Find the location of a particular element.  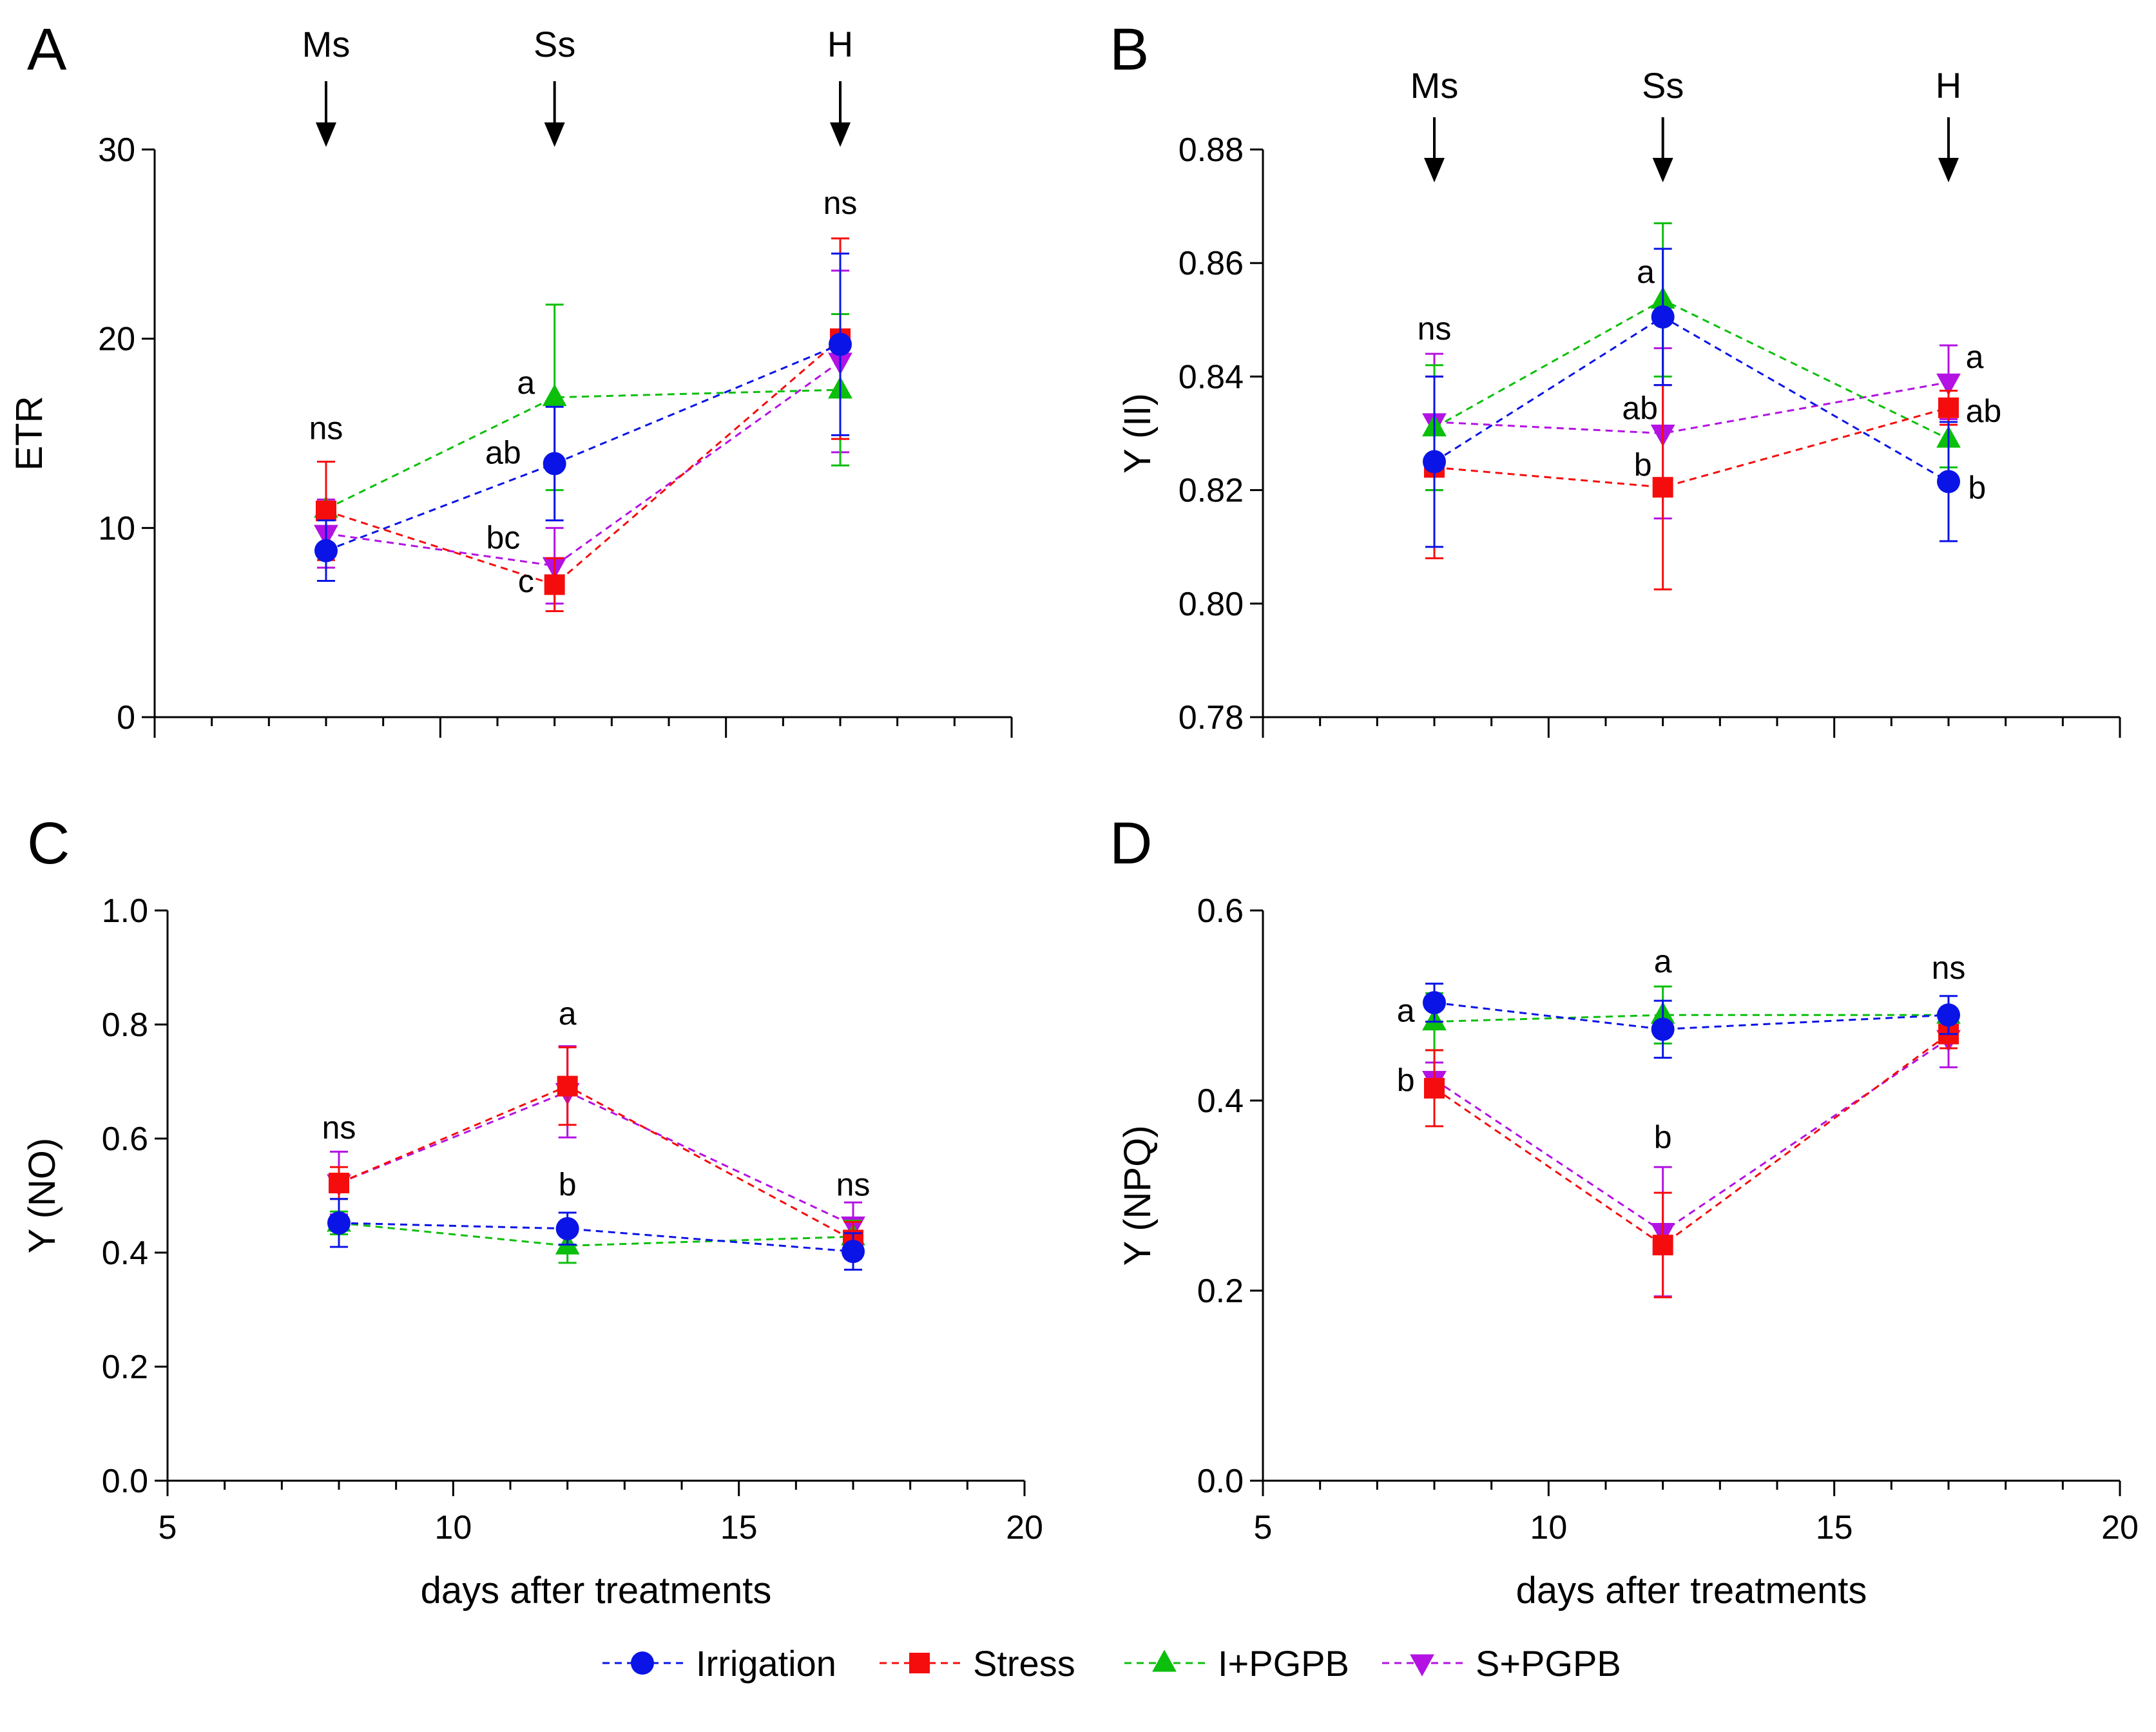

y-tick-label: 10 is located at coordinates (116, 528).